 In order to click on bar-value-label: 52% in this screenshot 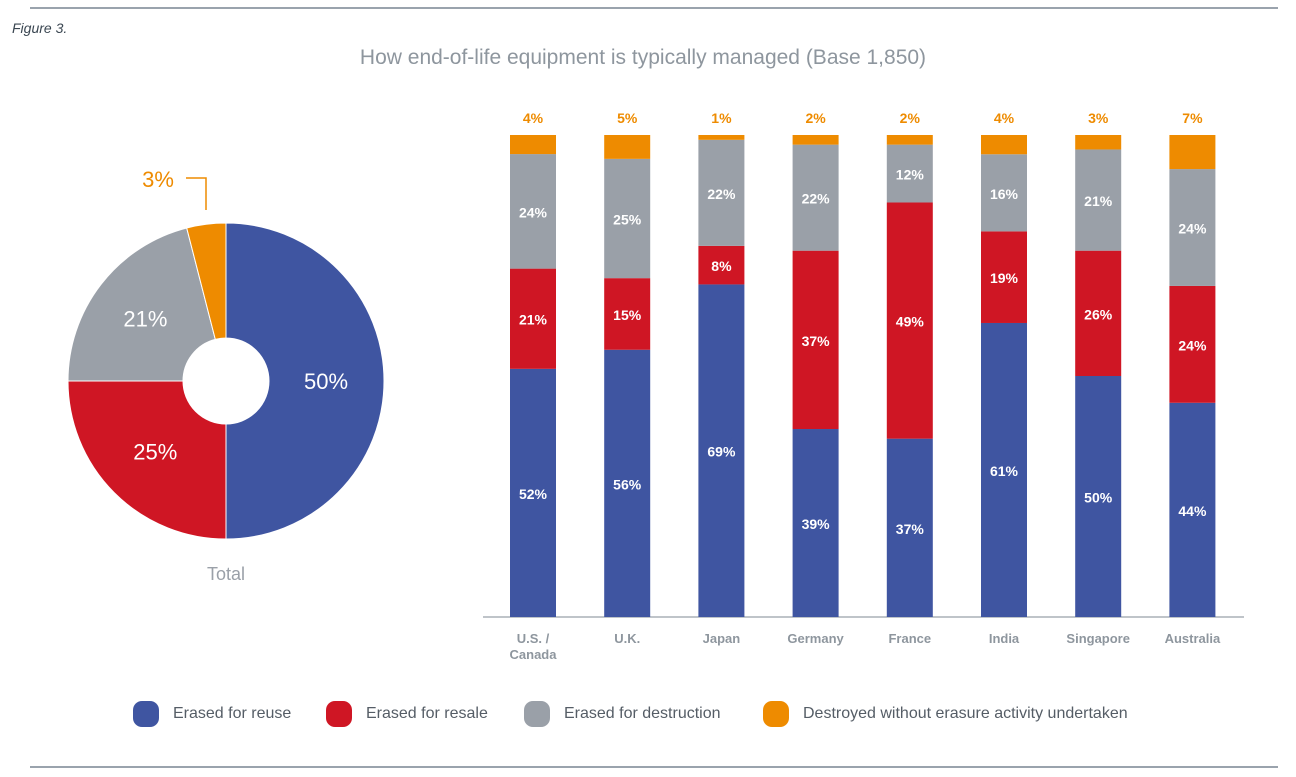, I will do `click(533, 494)`.